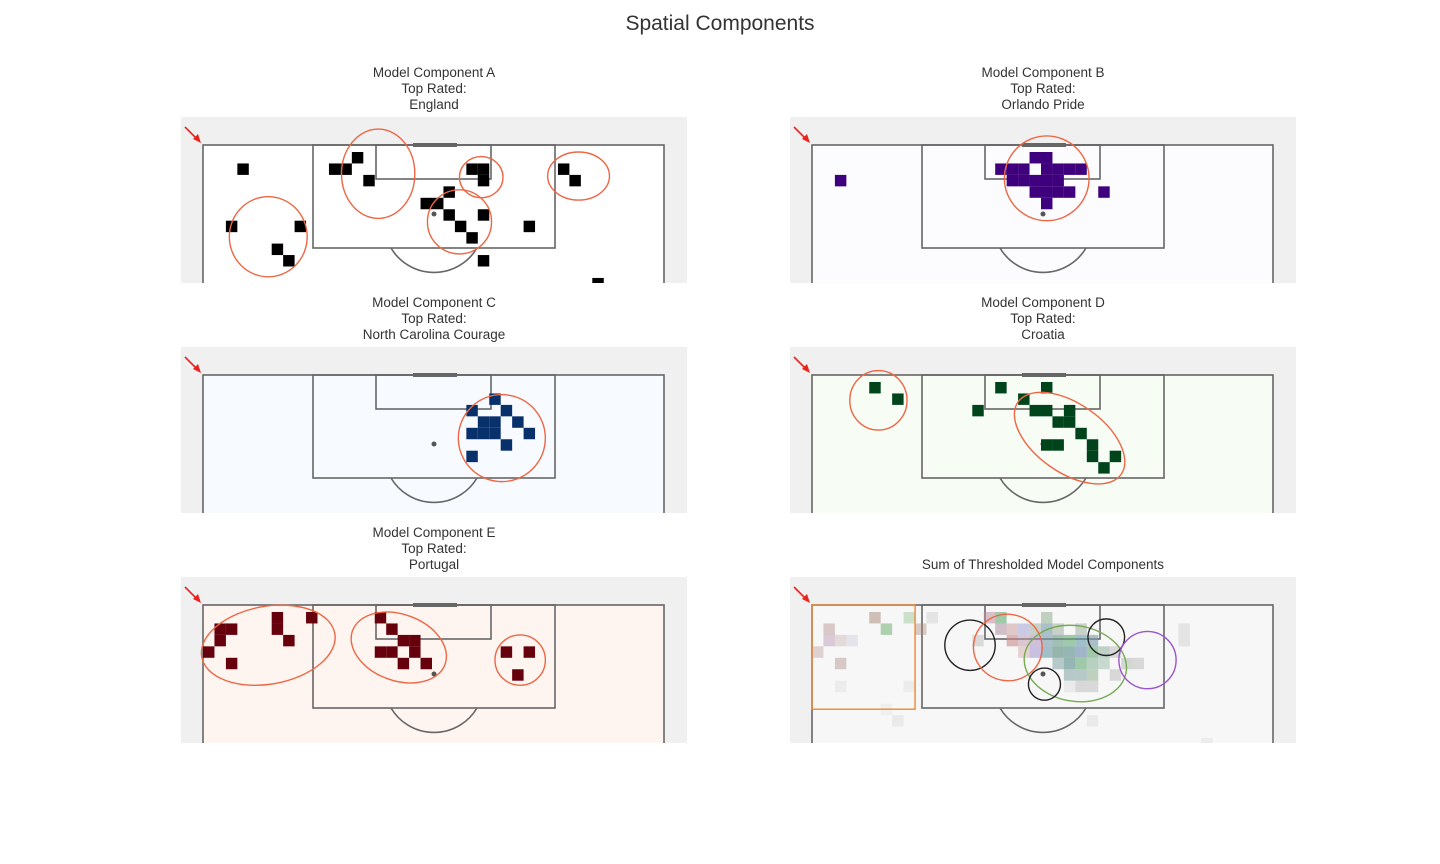  I want to click on panel-title-line: Portugal, so click(434, 564).